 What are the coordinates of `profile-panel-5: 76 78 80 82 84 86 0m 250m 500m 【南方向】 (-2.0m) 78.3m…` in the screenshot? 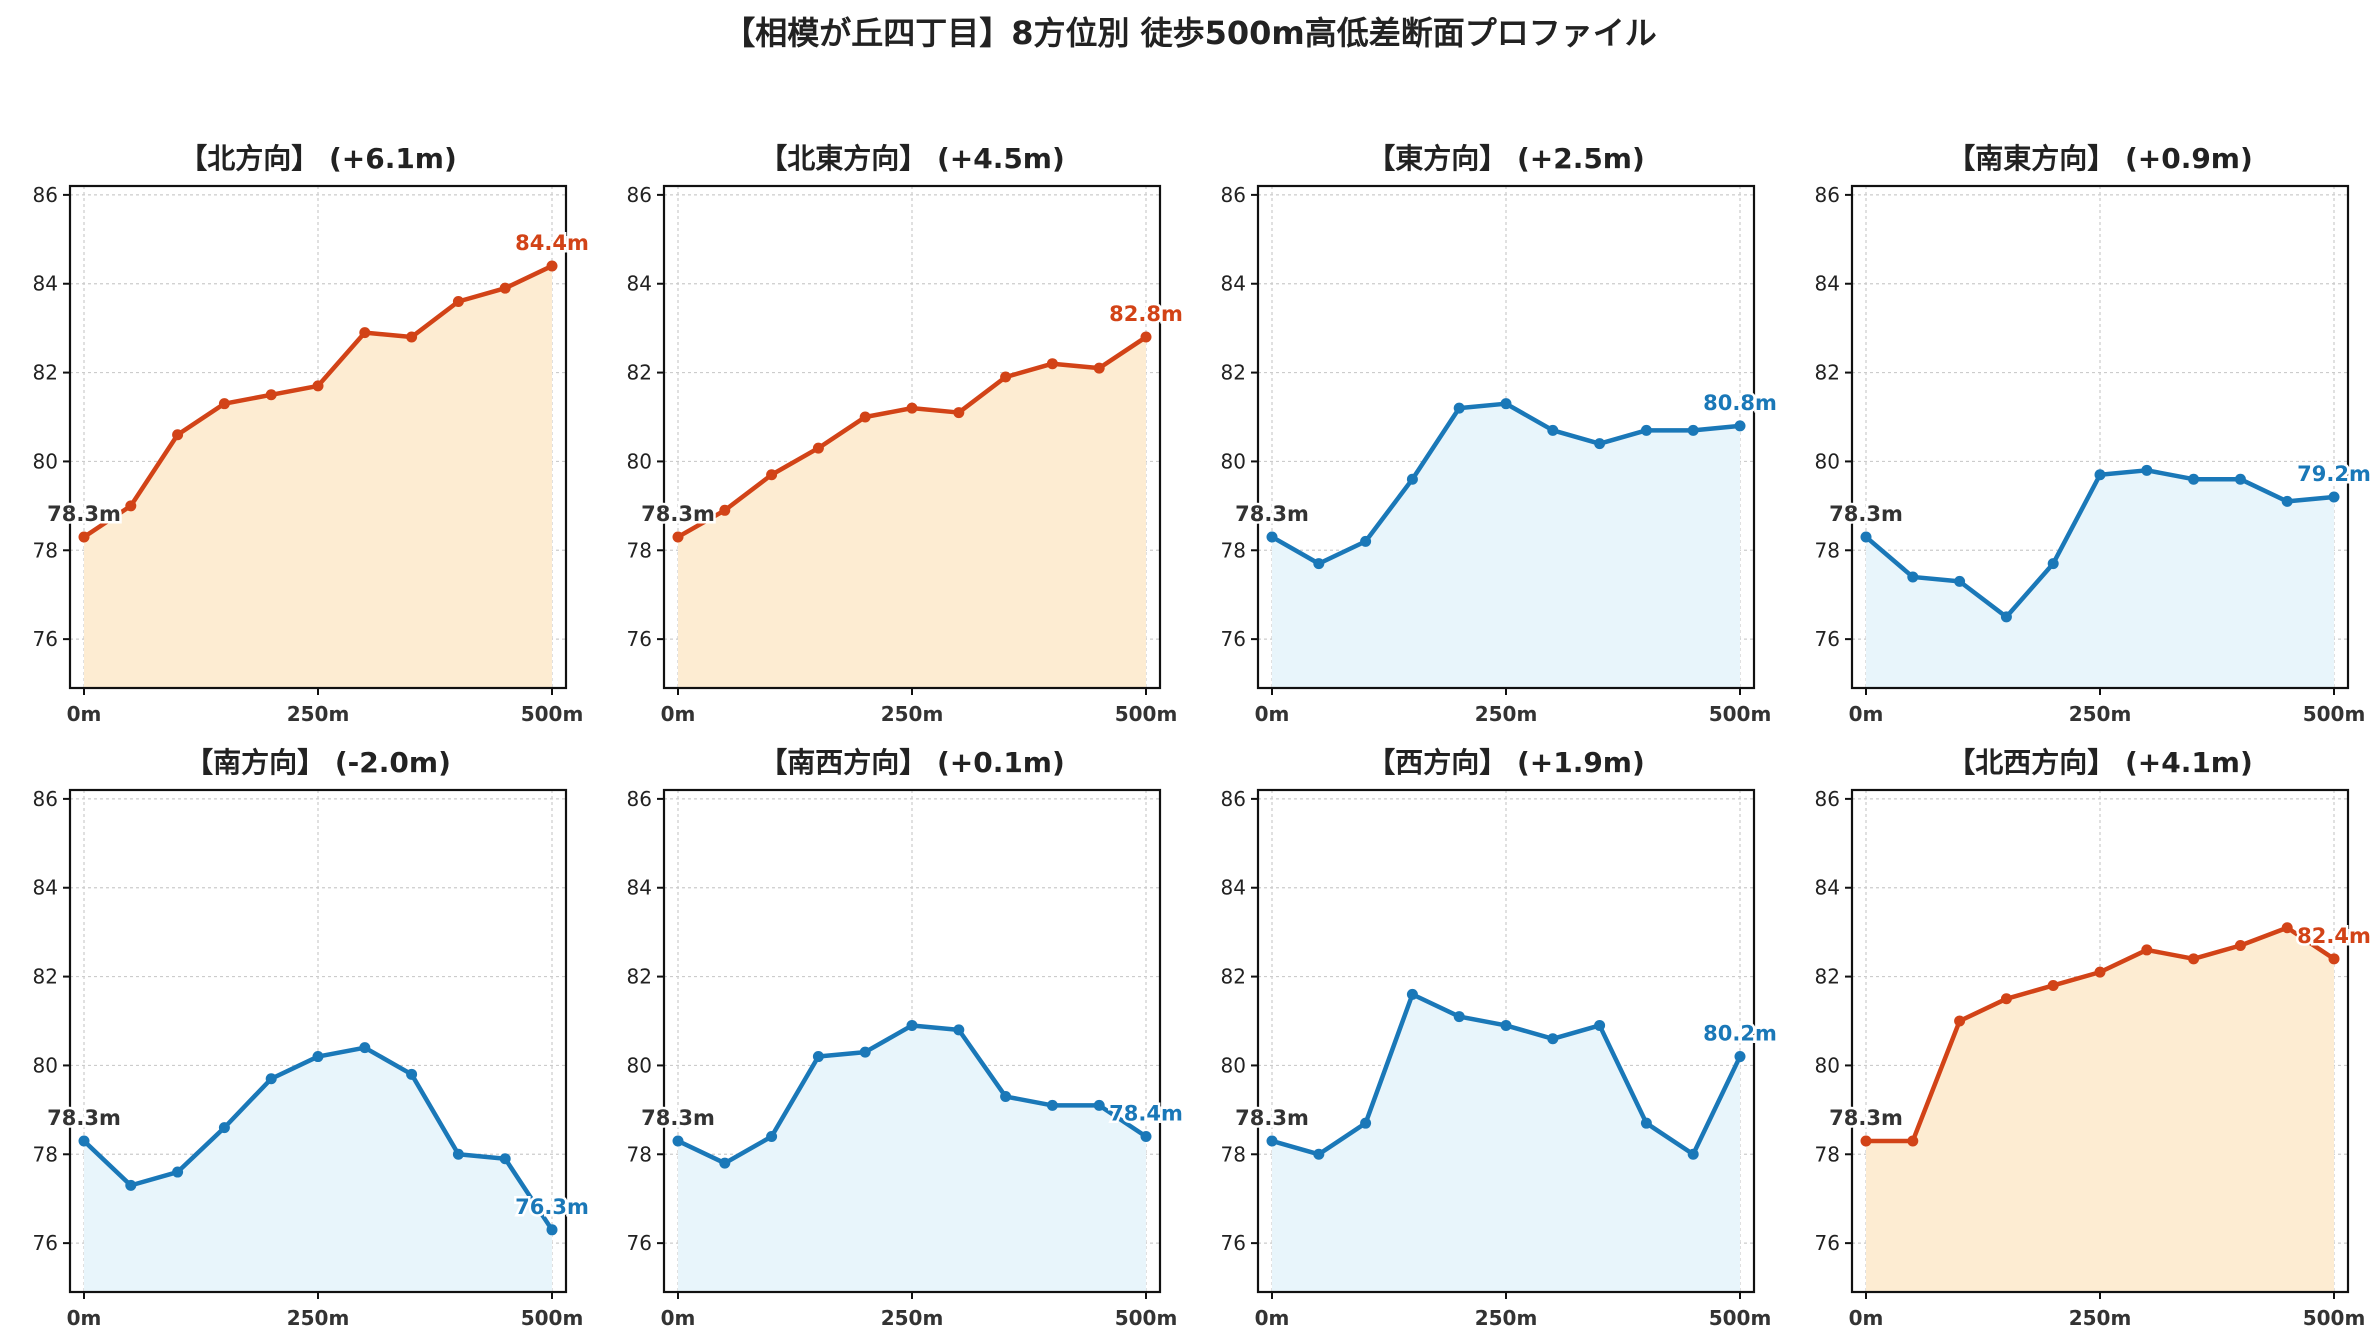 It's located at (312, 1038).